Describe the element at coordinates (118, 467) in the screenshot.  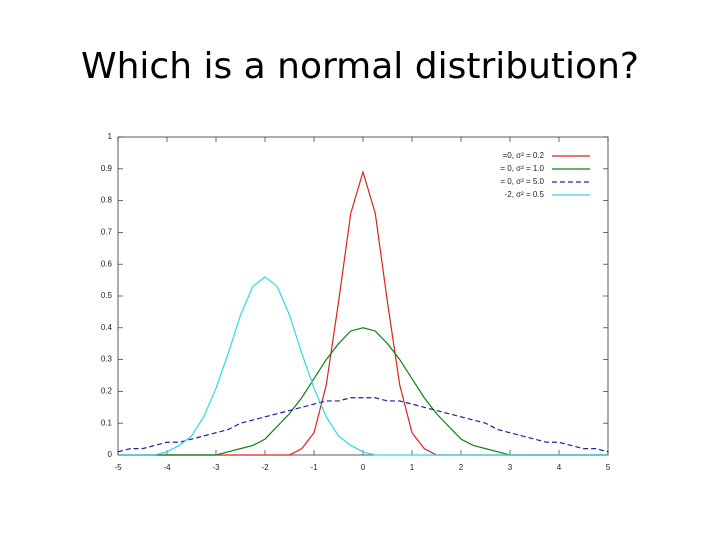
I see `x-tick-label: -5` at that location.